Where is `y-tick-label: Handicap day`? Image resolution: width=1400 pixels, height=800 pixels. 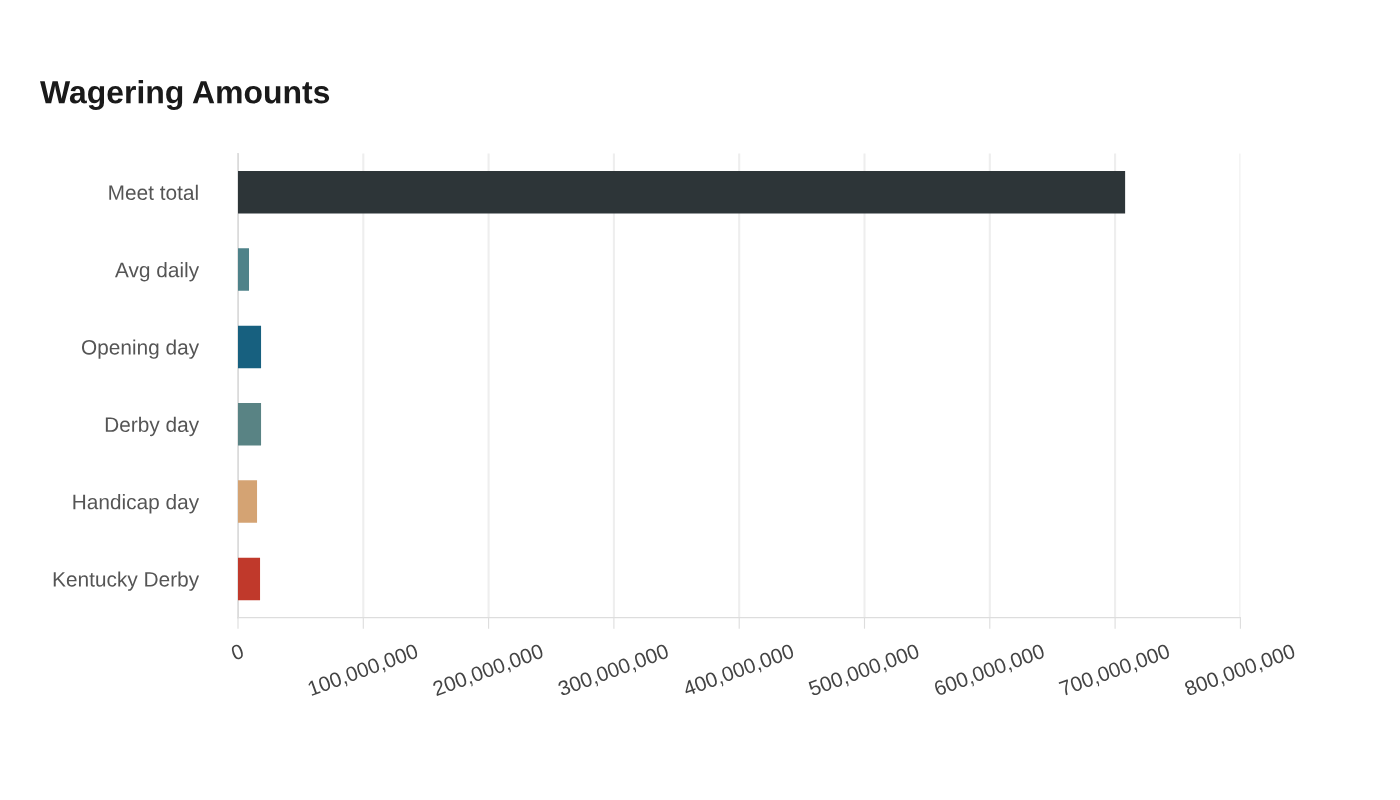
y-tick-label: Handicap day is located at coordinates (136, 504).